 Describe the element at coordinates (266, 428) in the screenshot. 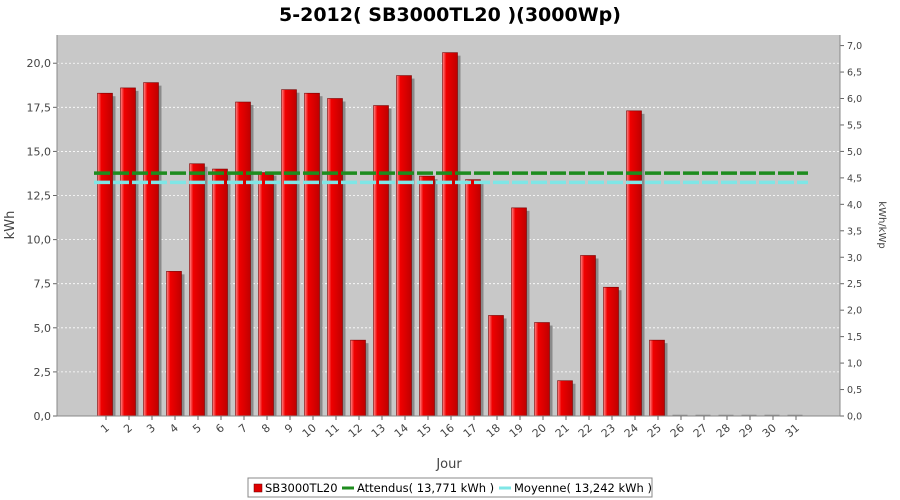

I see `x-tick-label: 8` at that location.